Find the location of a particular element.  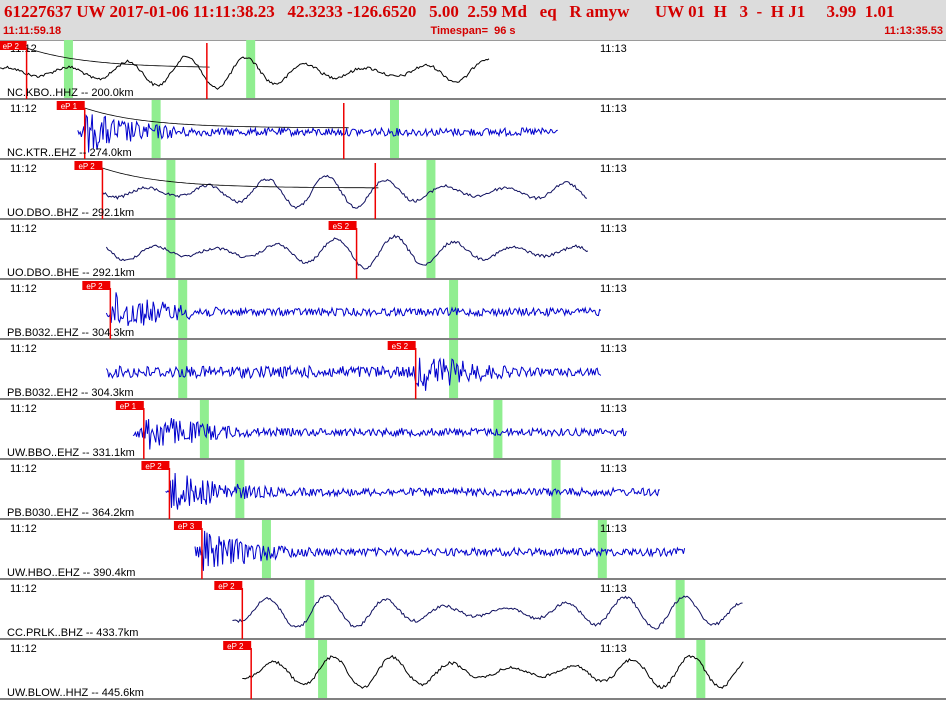

trace-panel: 11:12 11:13 eP 1 UW.BBO..EHZ -- 331.1km is located at coordinates (473, 430).